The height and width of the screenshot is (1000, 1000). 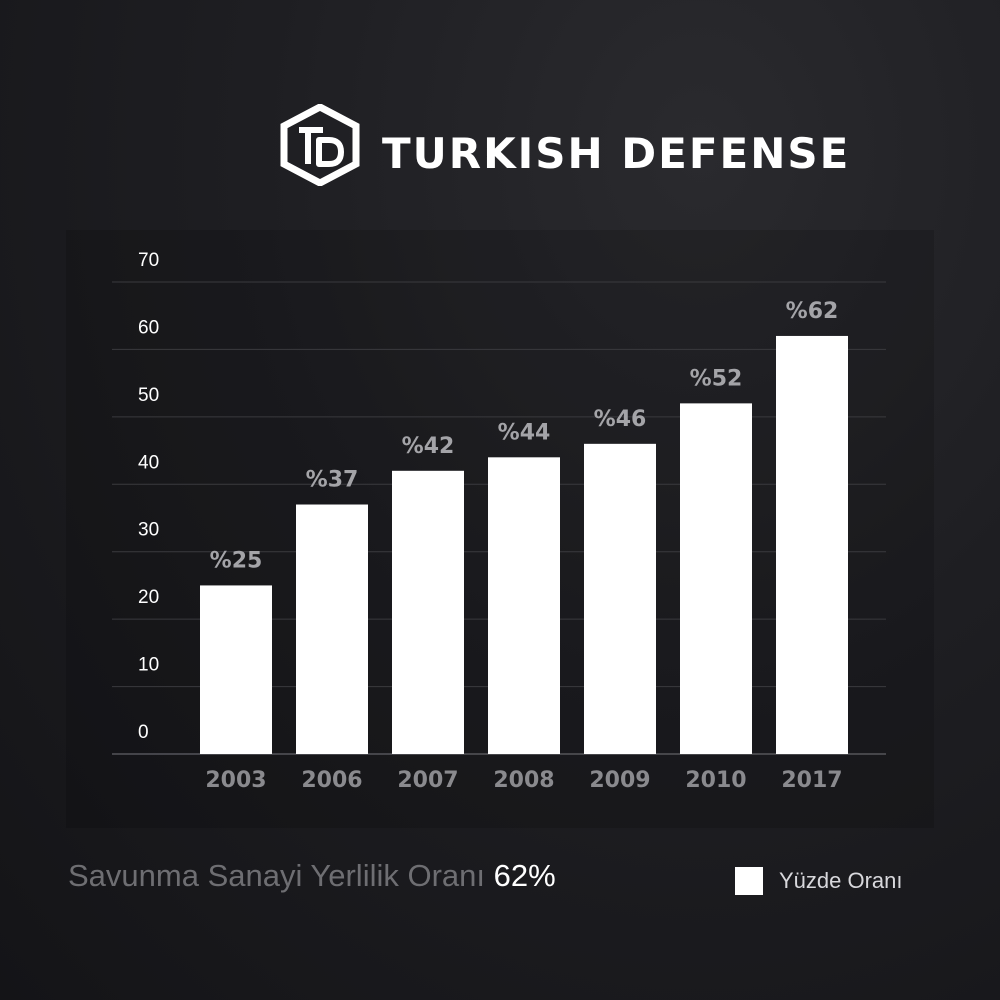 I want to click on legend-swatch, so click(x=749, y=881).